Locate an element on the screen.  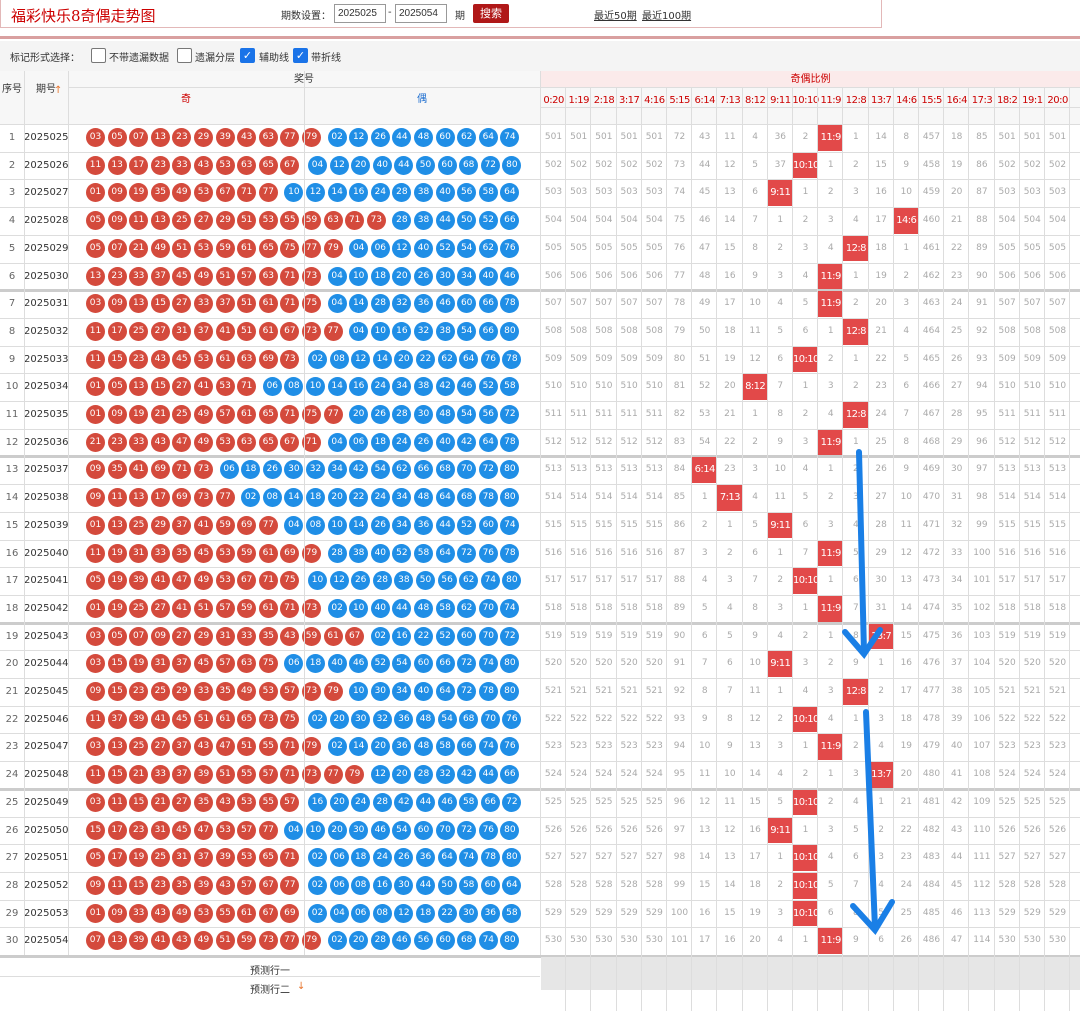
number-ball: 34 is located at coordinates (402, 498).